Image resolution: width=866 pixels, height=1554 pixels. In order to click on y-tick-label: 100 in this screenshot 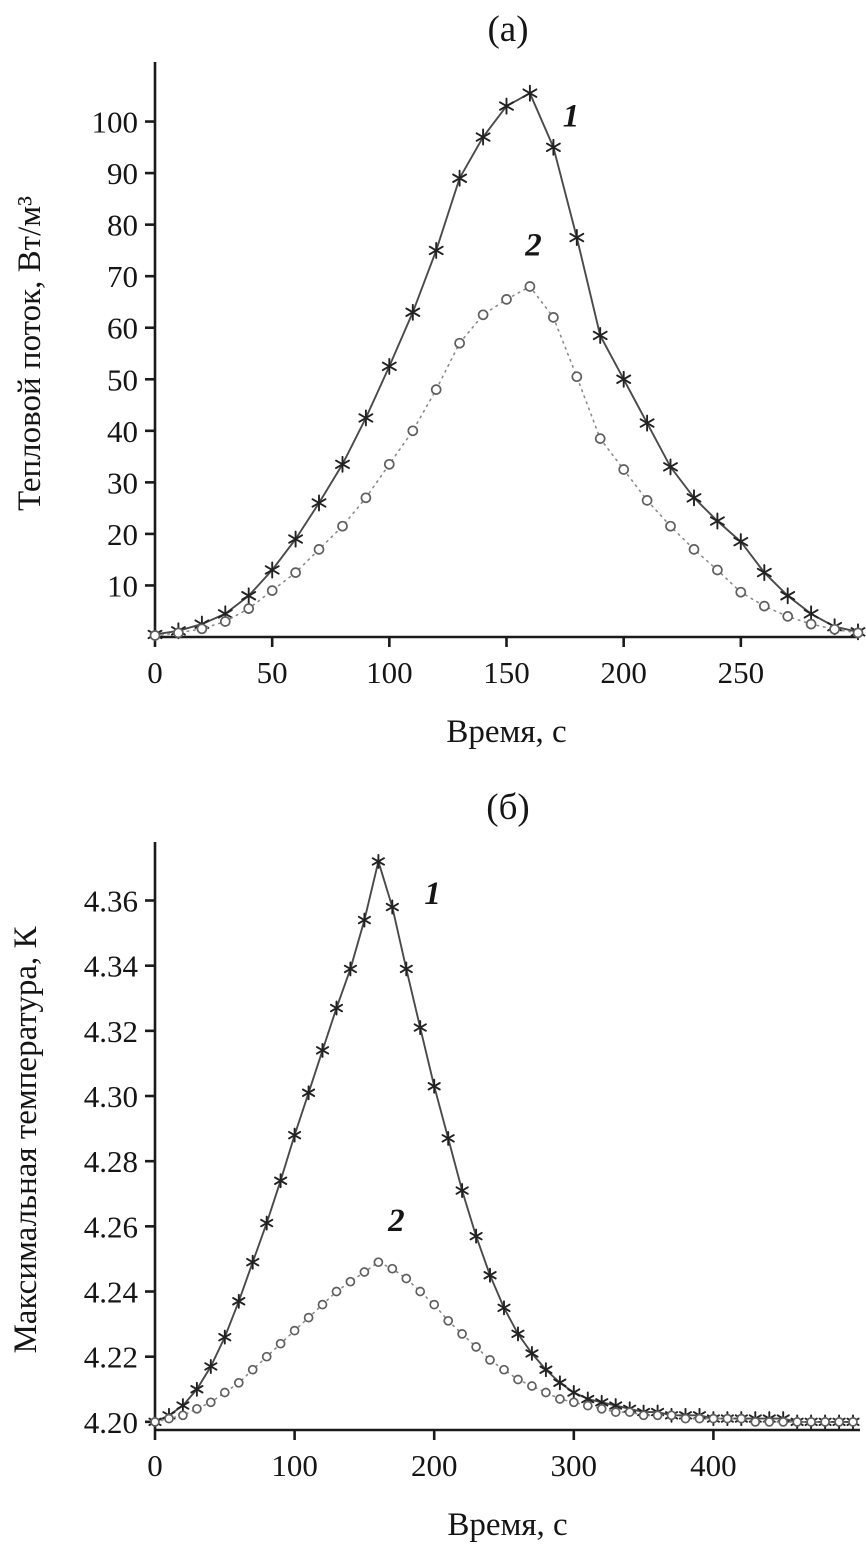, I will do `click(115, 122)`.